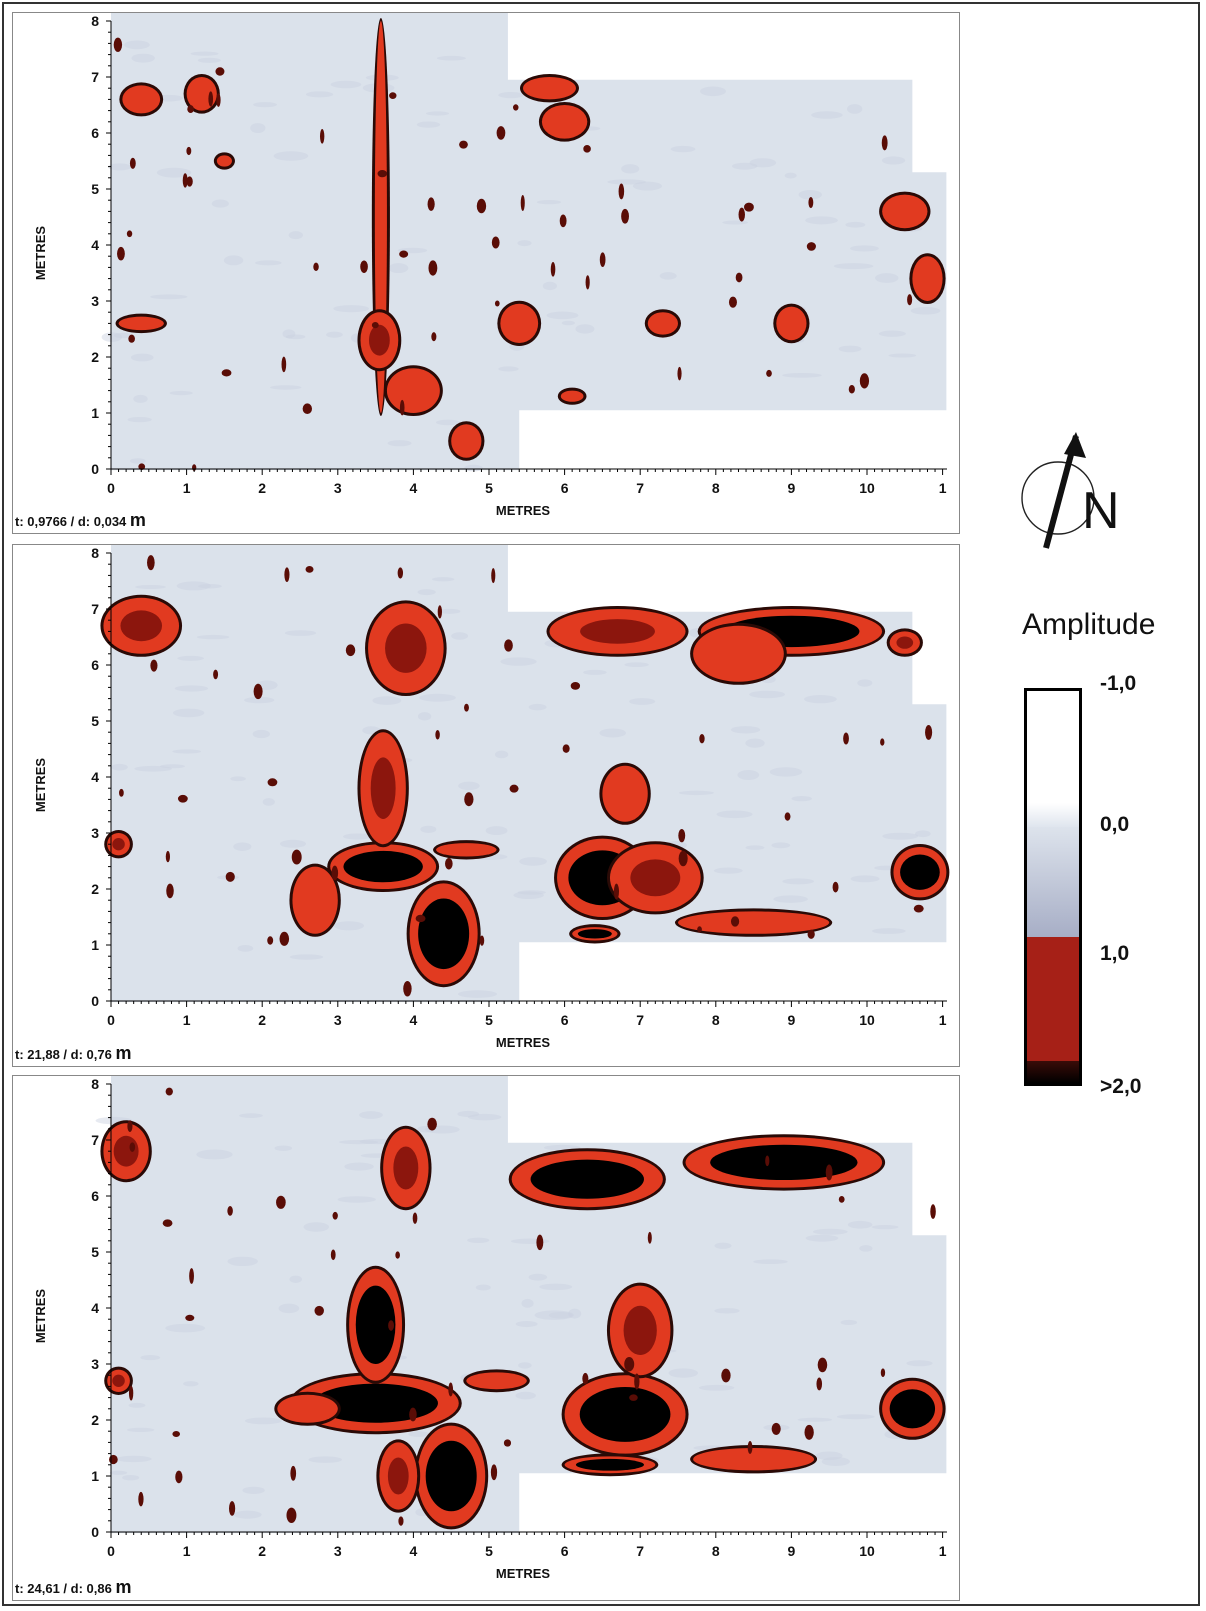 The width and height of the screenshot is (1206, 1611). Describe the element at coordinates (95, 245) in the screenshot. I see `y-tick-label: 4` at that location.